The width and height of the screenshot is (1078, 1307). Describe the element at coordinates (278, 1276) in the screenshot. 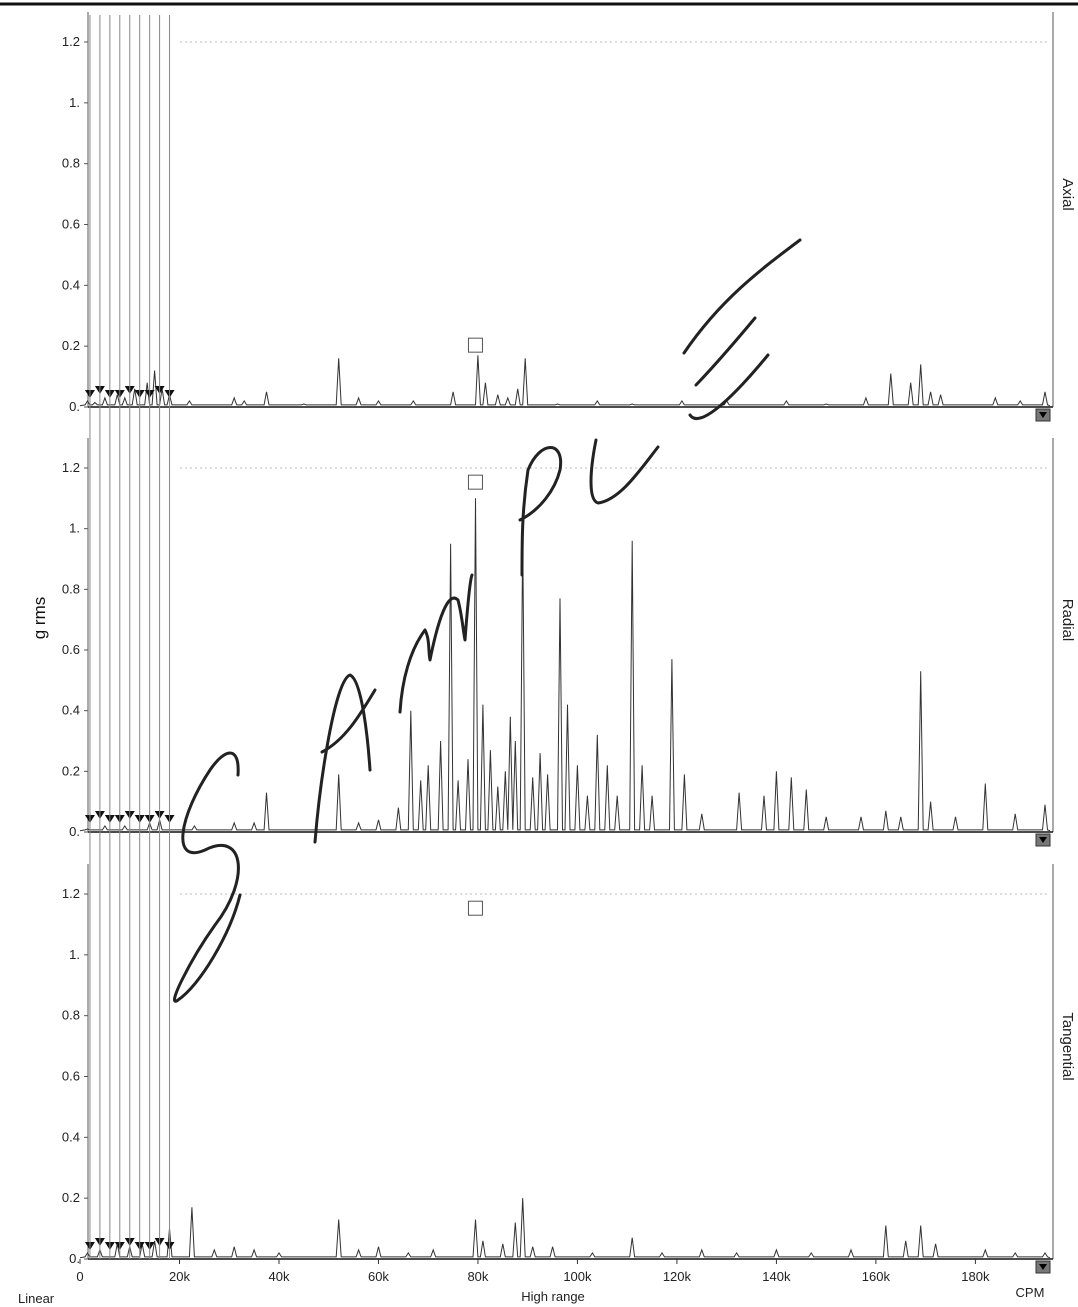

I see `x-tick-label: 40k` at that location.